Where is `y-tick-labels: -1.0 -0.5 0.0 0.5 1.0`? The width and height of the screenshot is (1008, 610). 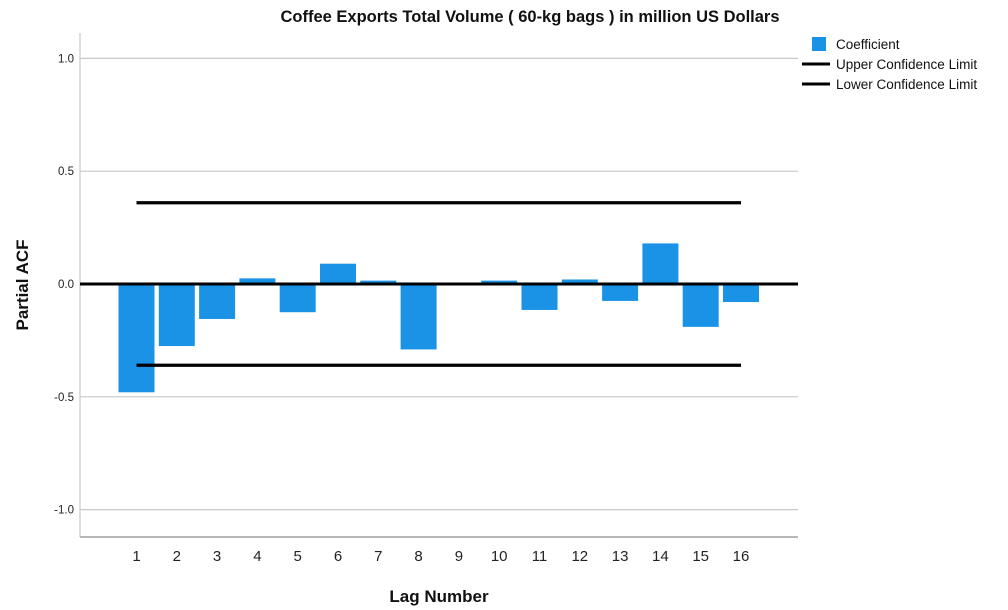
y-tick-labels: -1.0 -0.5 0.0 0.5 1.0 is located at coordinates (64, 284).